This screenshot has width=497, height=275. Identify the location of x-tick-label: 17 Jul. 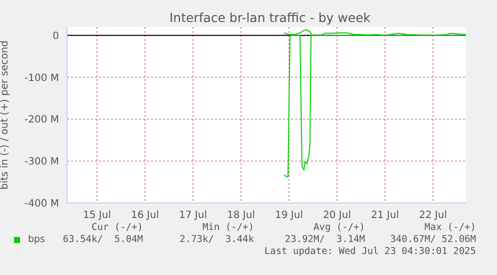
(193, 216).